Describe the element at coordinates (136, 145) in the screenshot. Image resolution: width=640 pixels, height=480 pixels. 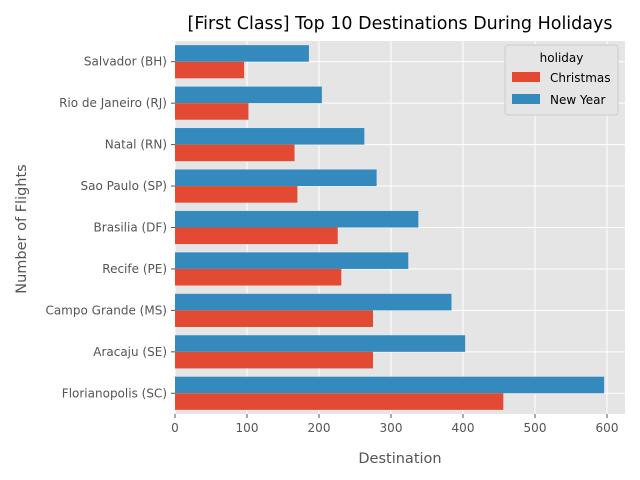
I see `y-tick-label: Natal (RN)` at that location.